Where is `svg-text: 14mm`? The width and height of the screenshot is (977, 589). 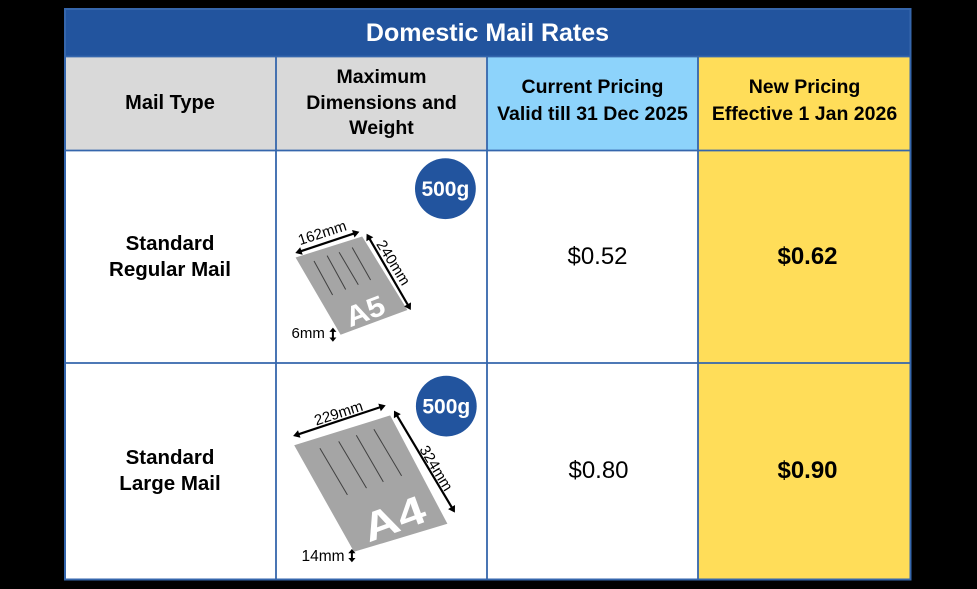 svg-text: 14mm is located at coordinates (322, 556).